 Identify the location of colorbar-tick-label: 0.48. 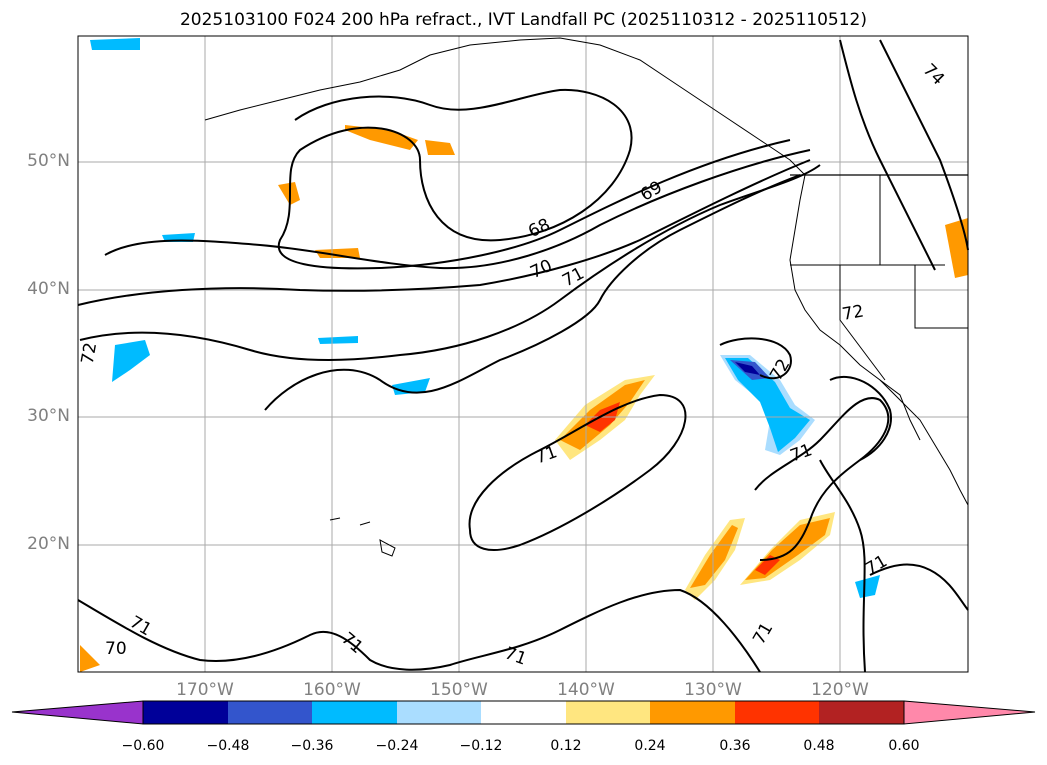
(819, 746).